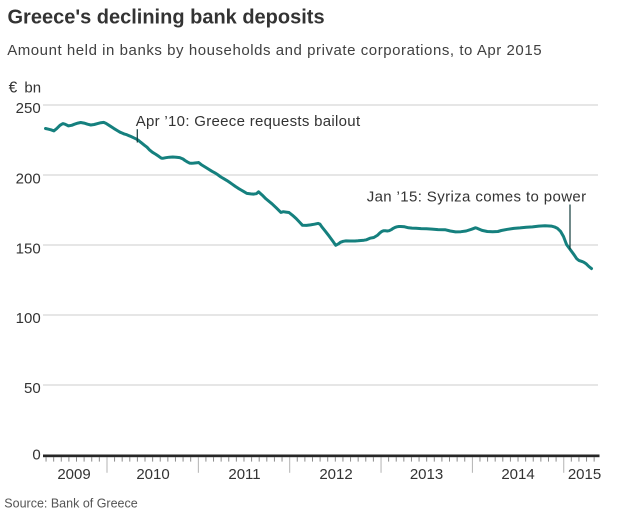 The image size is (624, 514). Describe the element at coordinates (28, 178) in the screenshot. I see `svg-text: 200` at that location.